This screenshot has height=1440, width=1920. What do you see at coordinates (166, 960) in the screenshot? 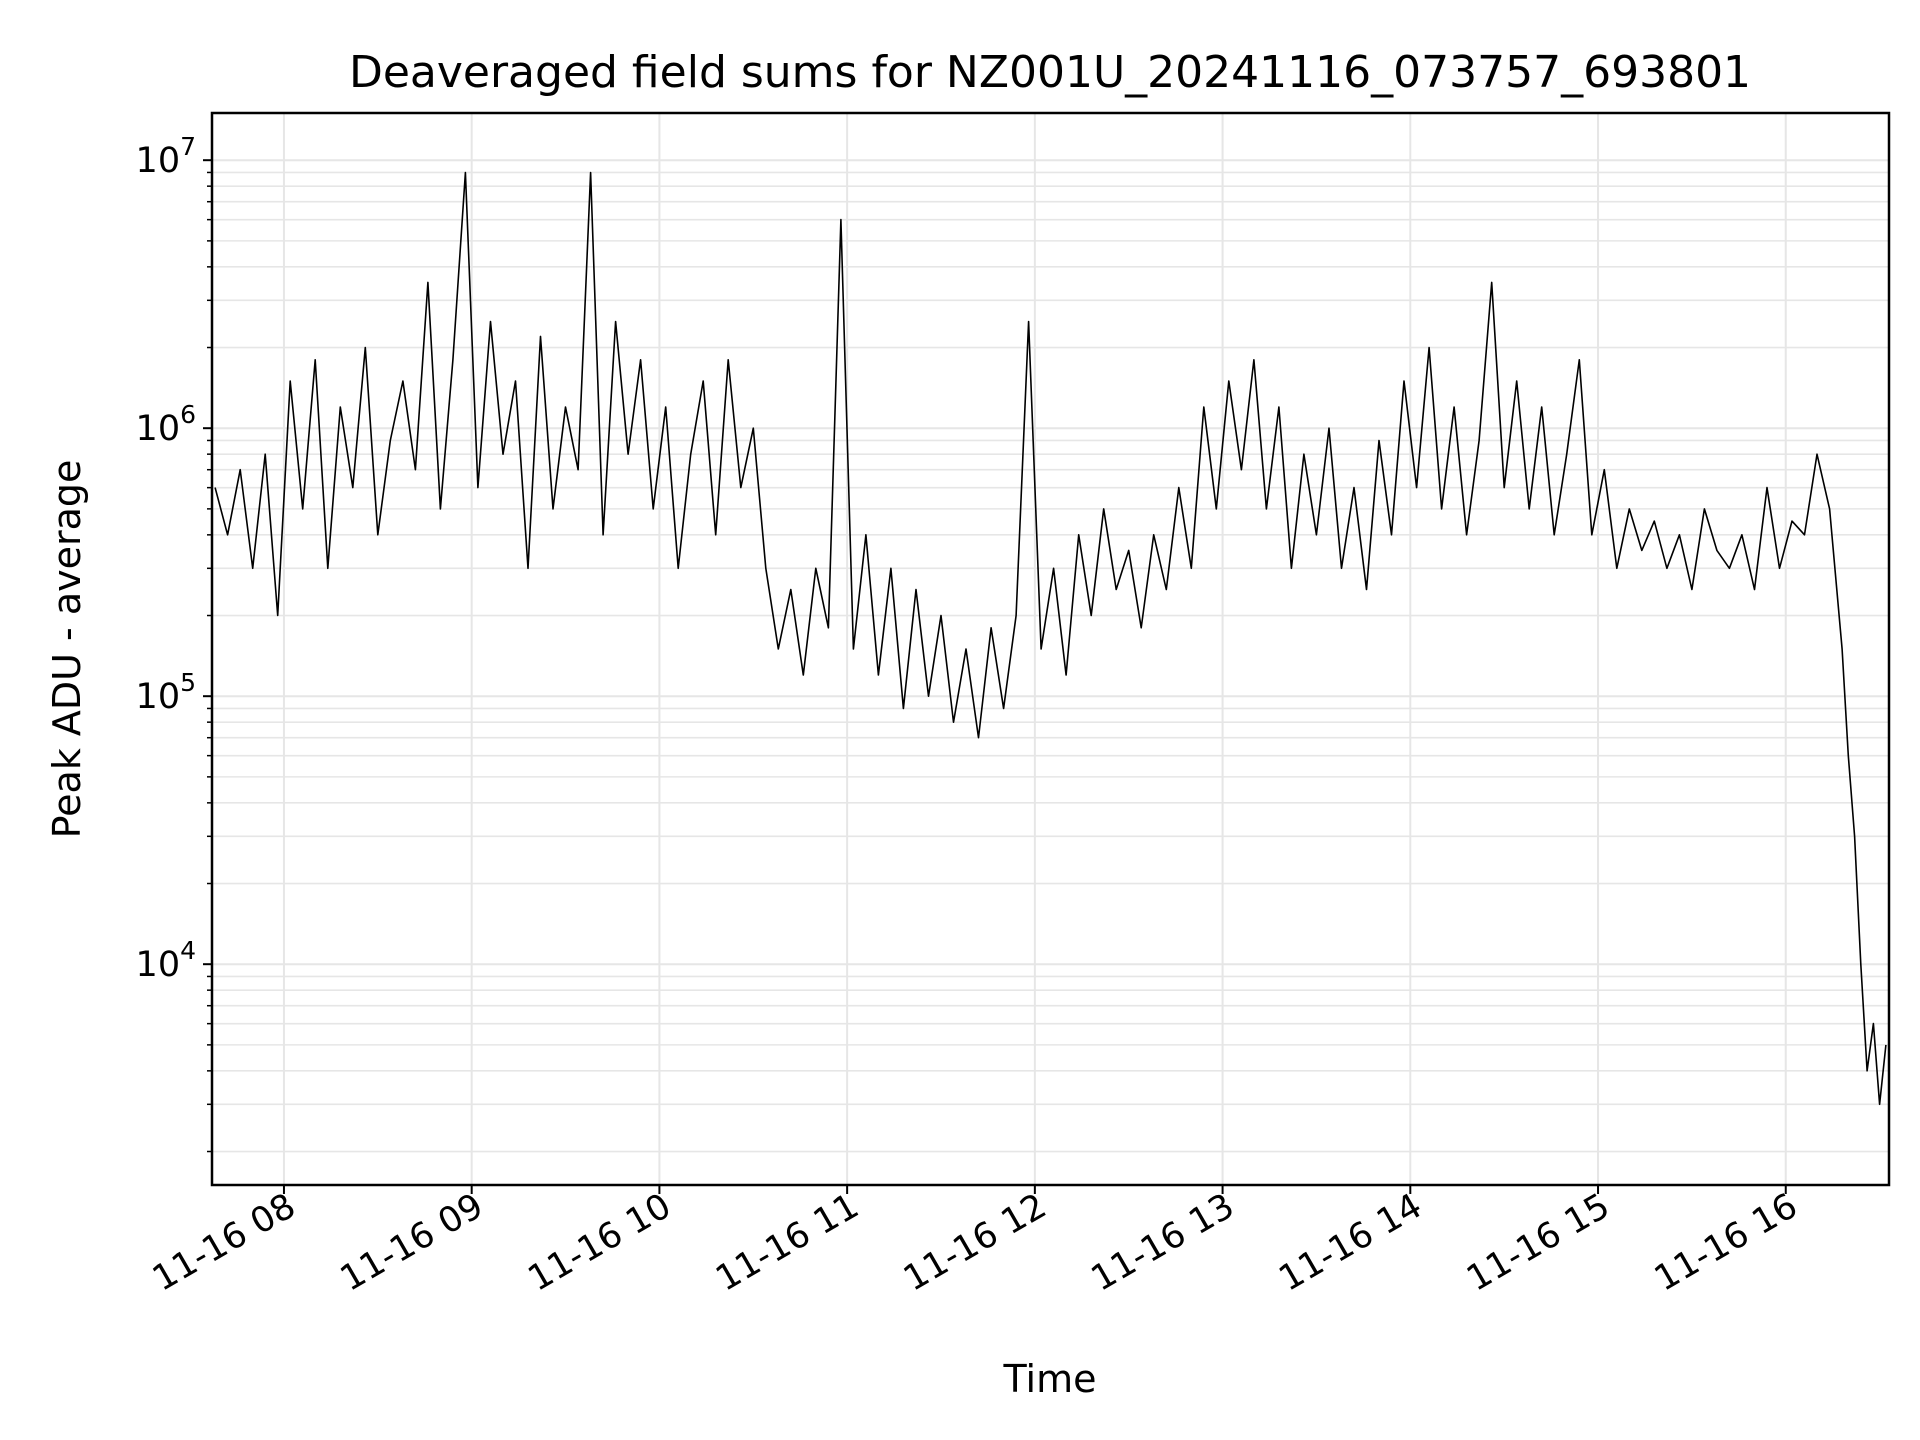
I see `y-tick-label: 10⁴` at bounding box center [166, 960].